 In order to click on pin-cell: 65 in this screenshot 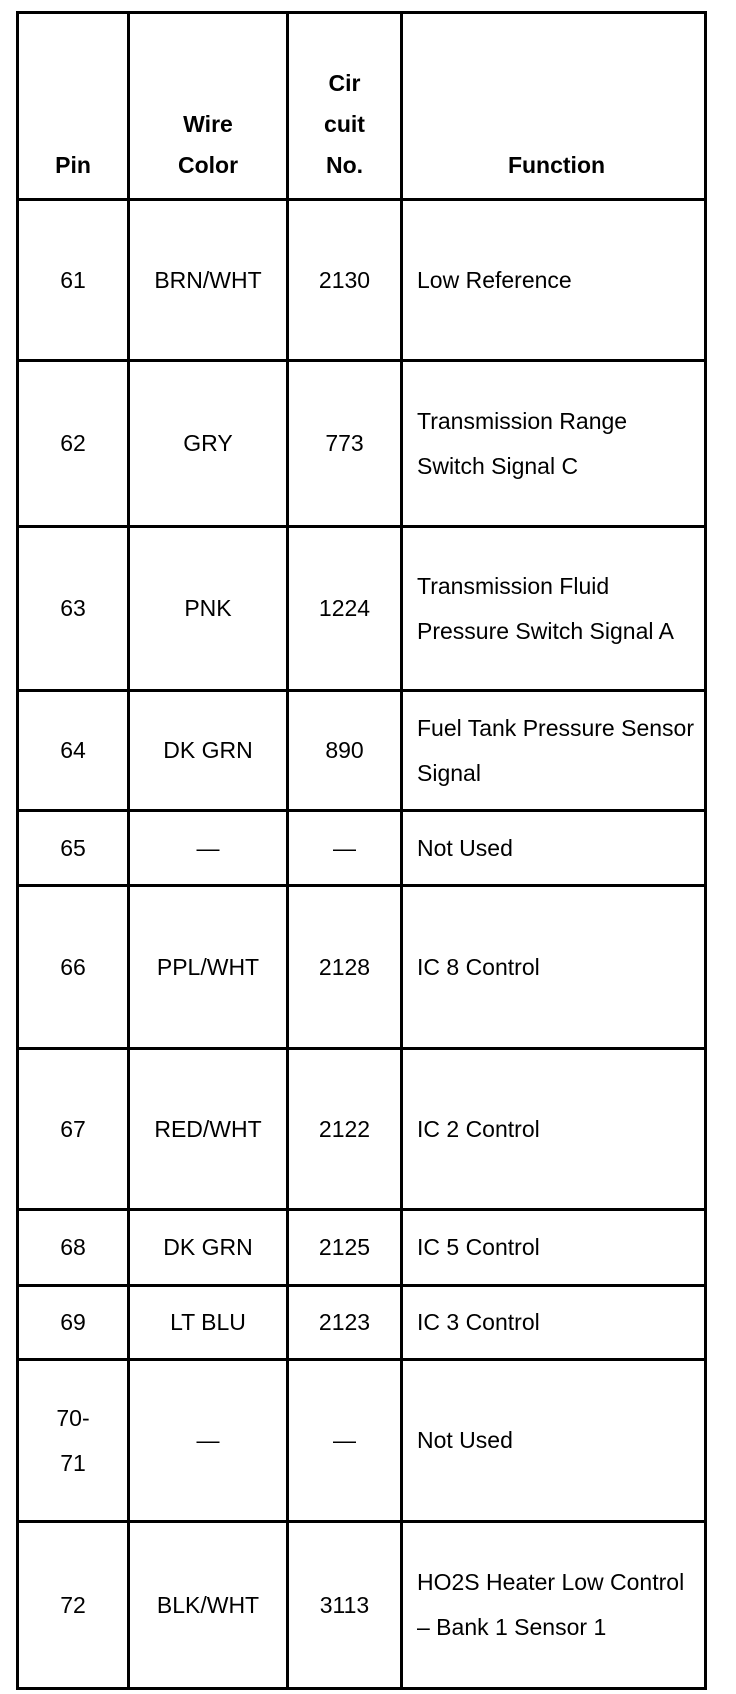, I will do `click(73, 848)`.